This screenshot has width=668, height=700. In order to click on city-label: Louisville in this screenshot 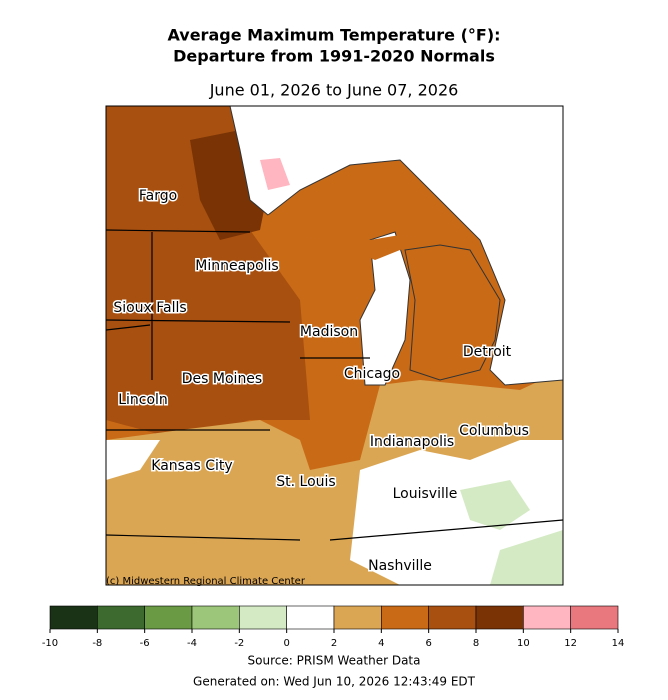, I will do `click(425, 494)`.